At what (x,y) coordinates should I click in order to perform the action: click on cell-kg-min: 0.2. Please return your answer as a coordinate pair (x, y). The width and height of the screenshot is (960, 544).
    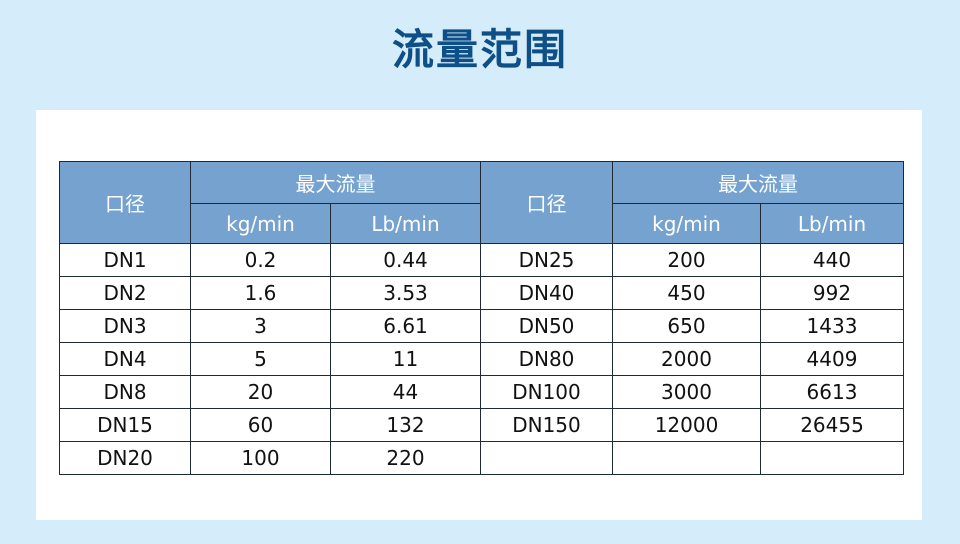
    Looking at the image, I should click on (260, 260).